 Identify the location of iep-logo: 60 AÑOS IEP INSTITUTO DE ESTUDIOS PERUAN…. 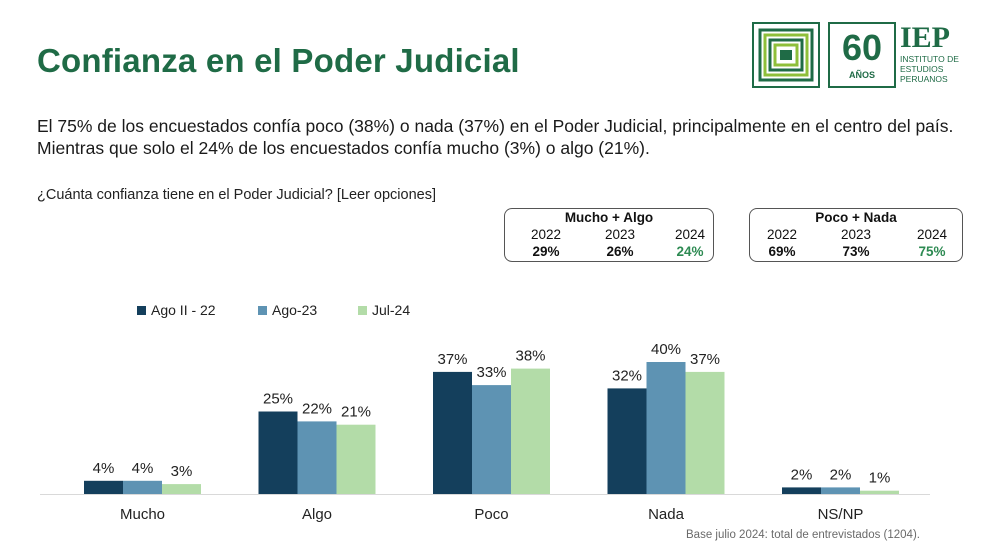
(859, 56).